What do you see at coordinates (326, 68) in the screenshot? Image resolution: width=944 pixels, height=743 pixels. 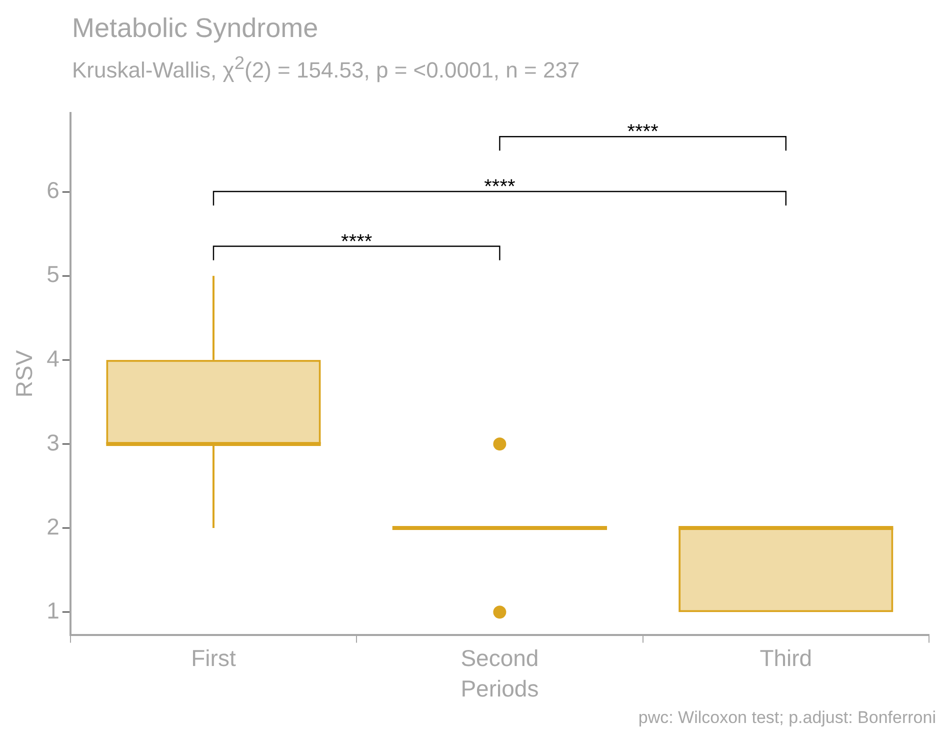 I see `chart-subtitle: Kruskal-Wallis, χ$^{2}$(2) = 154.53, p = <0.0001, n = 237` at bounding box center [326, 68].